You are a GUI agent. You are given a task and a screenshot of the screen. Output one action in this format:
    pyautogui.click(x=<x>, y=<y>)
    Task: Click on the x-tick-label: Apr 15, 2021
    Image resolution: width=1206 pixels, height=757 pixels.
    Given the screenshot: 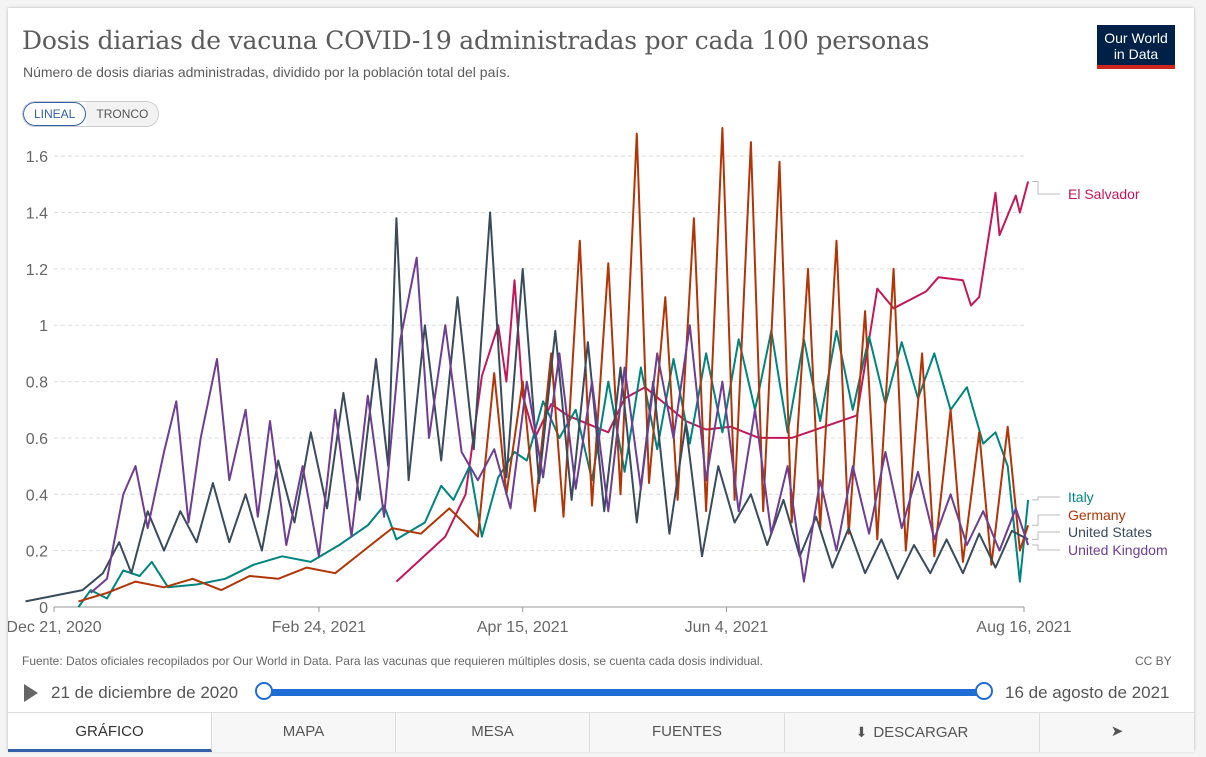 What is the action you would take?
    pyautogui.click(x=523, y=627)
    